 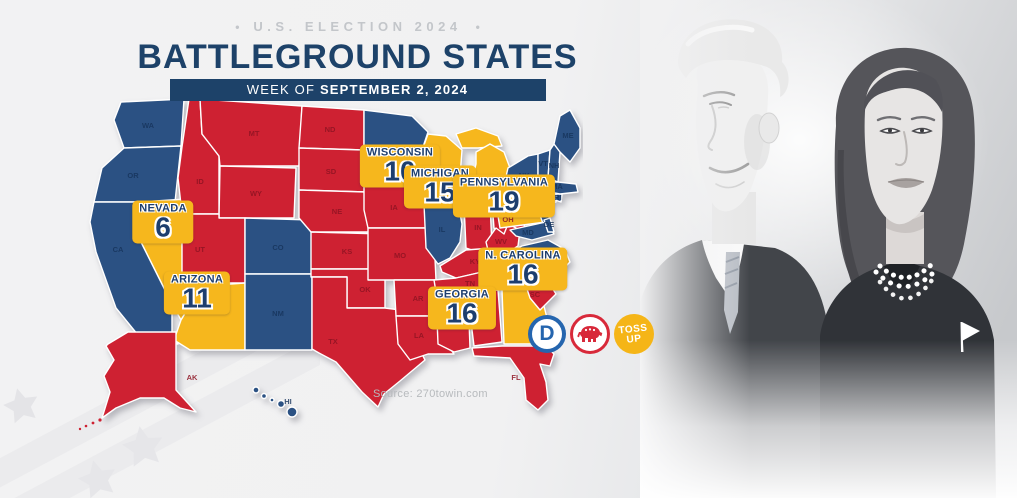 What do you see at coordinates (394, 207) in the screenshot?
I see `state-label-IA: IA` at bounding box center [394, 207].